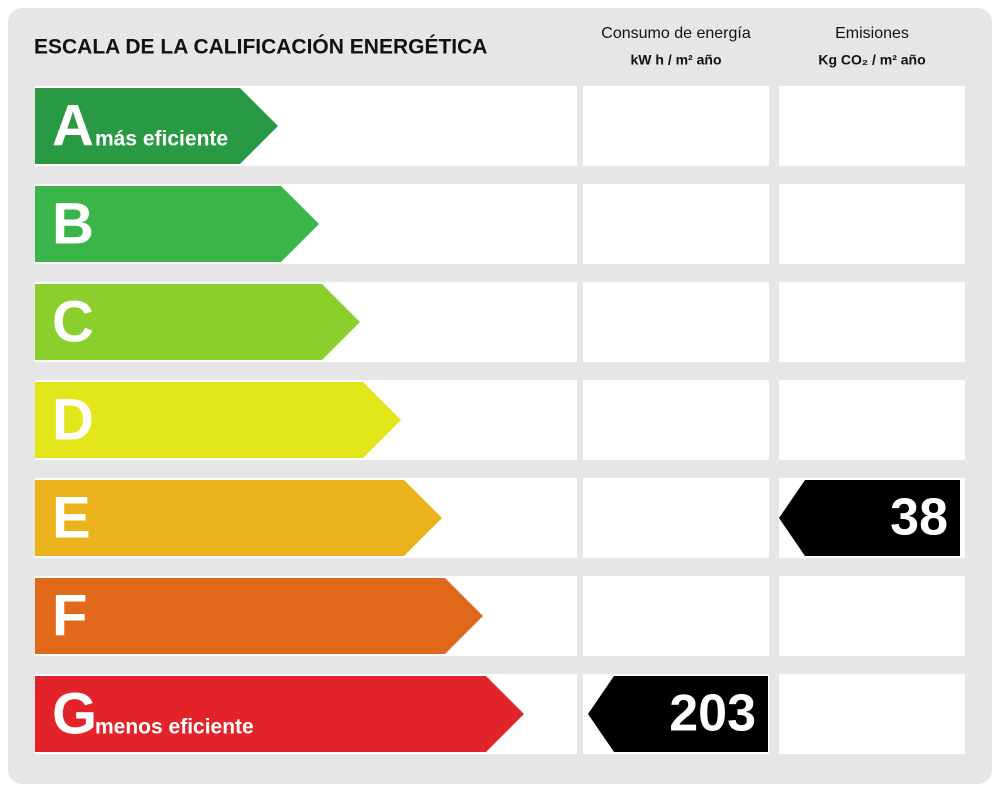  I want to click on column-unit: Kg CO₂ / m² año, so click(871, 60).